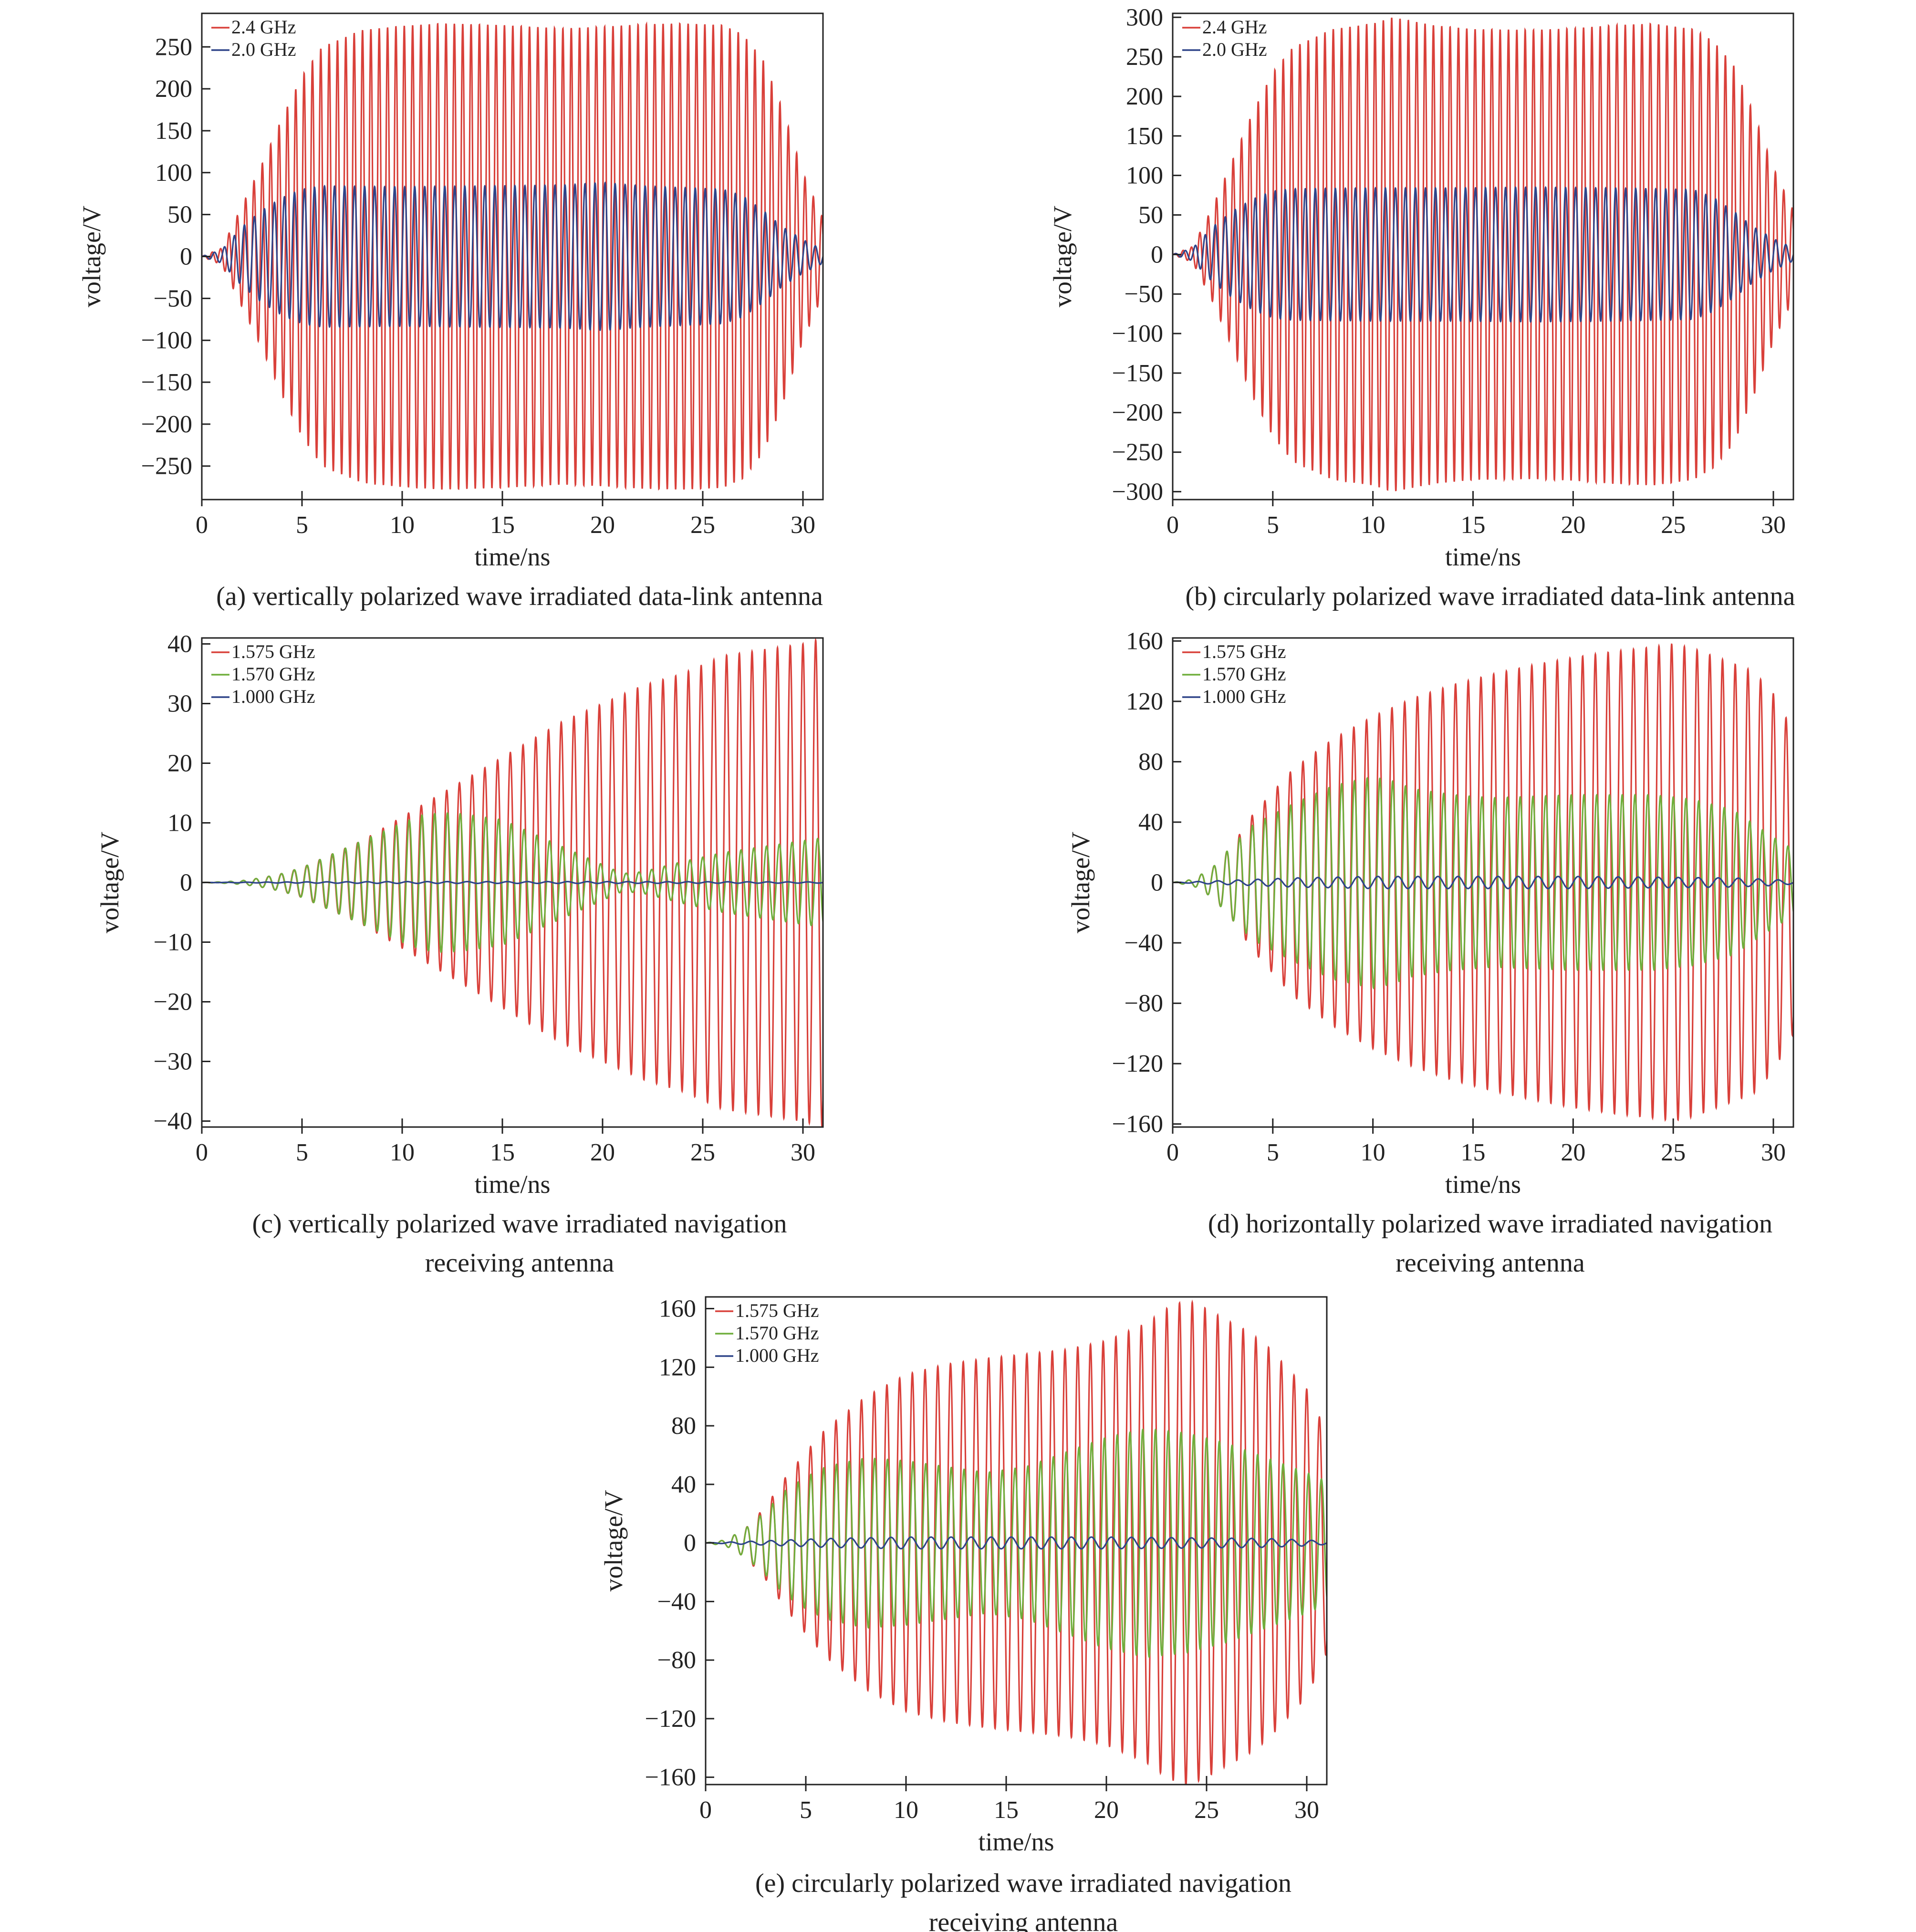 The height and width of the screenshot is (1932, 1916). Describe the element at coordinates (263, 49) in the screenshot. I see `legend-label: 2.0 GHz` at that location.